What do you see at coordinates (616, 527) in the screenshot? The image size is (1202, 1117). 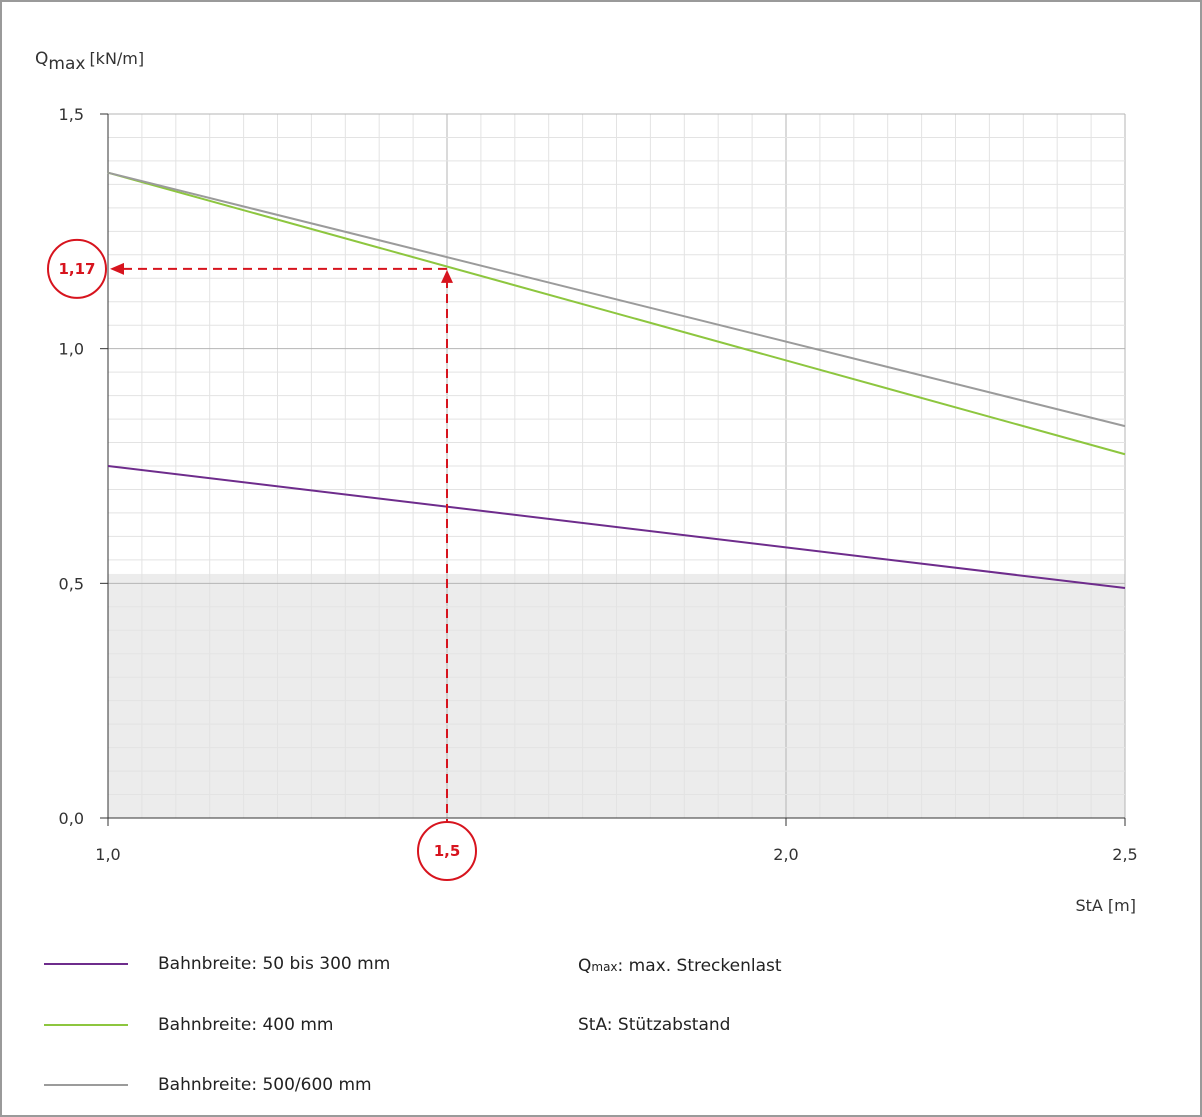 I see `series-line` at bounding box center [616, 527].